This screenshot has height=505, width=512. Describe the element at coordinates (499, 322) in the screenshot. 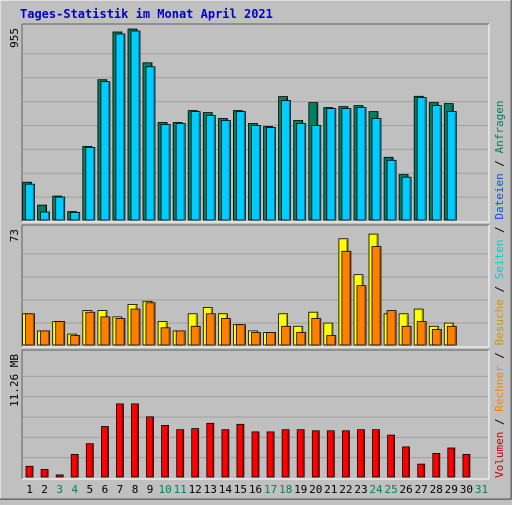

I see `legend-item-besuche: Besuche` at that location.